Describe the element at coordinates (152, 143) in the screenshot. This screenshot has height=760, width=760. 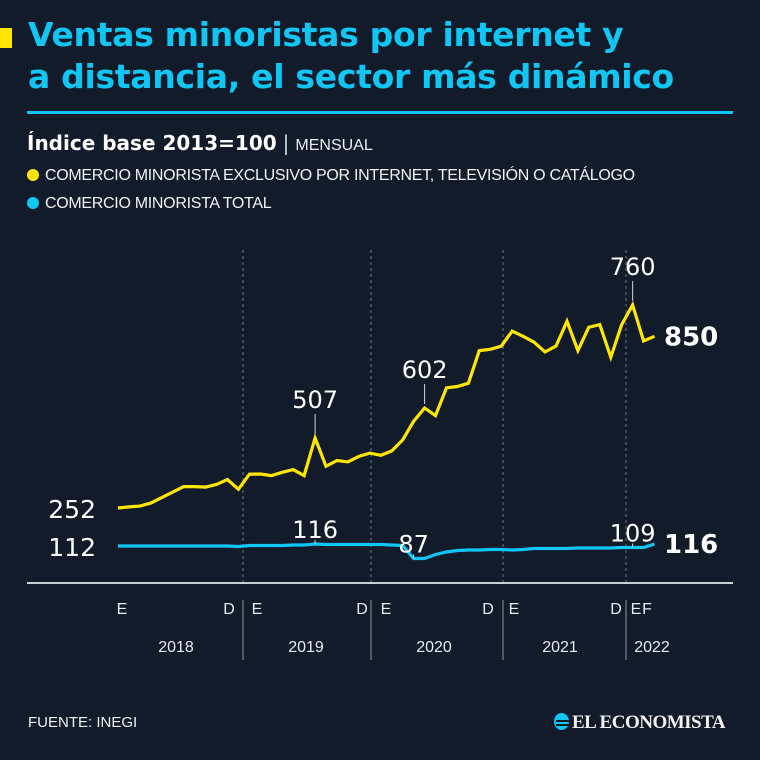
I see `subtitle-index-base: Índice base 2013=100` at that location.